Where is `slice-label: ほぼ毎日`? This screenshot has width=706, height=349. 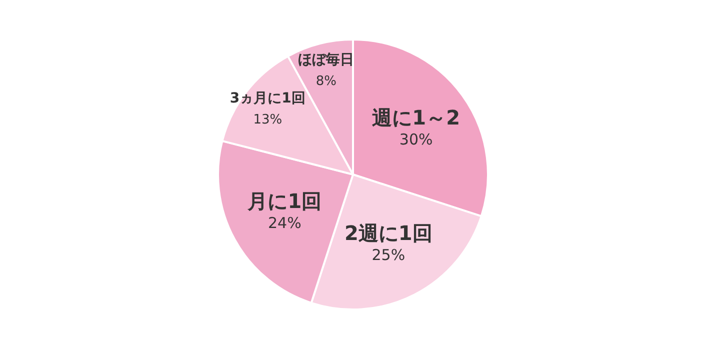 slice-label: ほぼ毎日 is located at coordinates (326, 60).